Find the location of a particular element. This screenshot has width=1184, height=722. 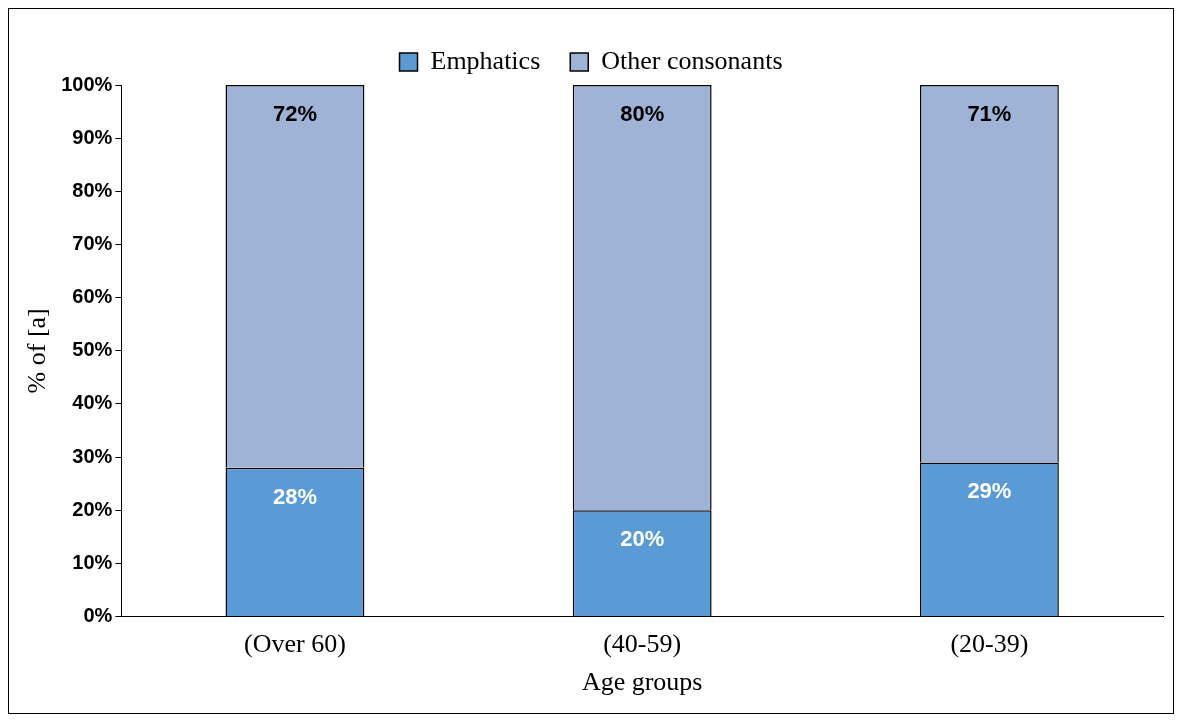

y-axis-title: % of [a] is located at coordinates (37, 351).